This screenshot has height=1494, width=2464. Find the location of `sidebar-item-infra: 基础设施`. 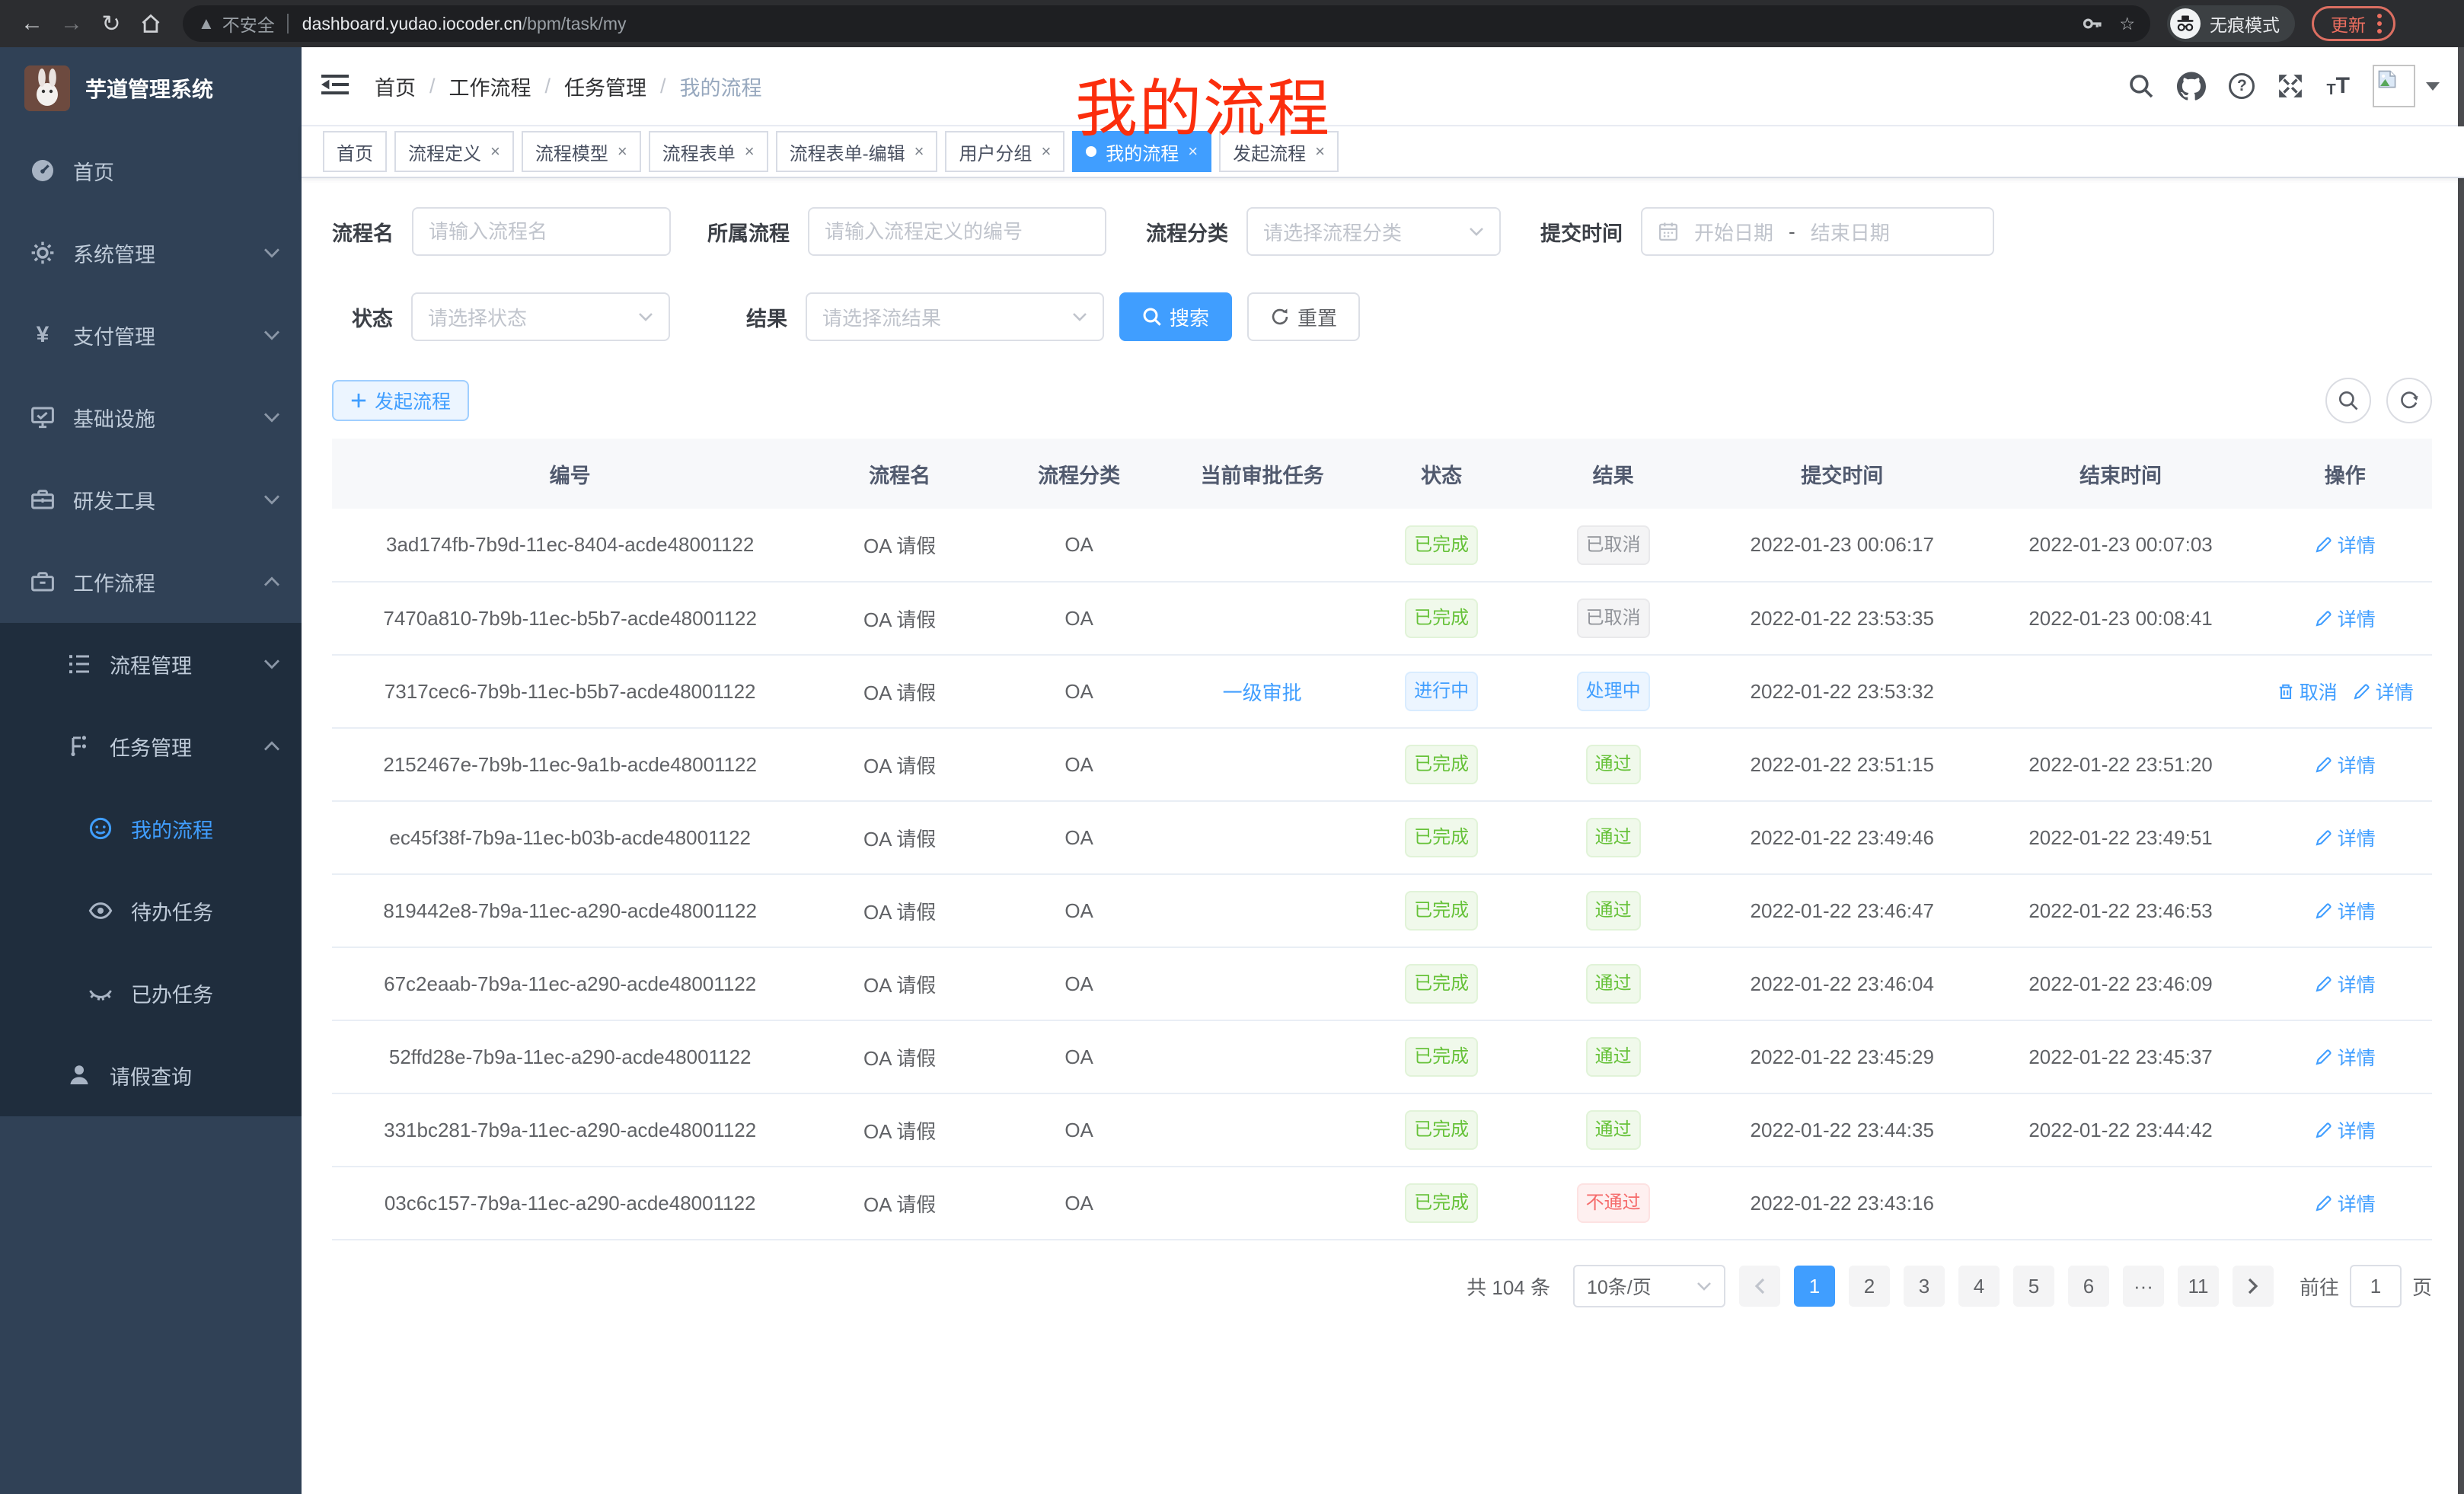

sidebar-item-infra: 基础设施 is located at coordinates (151, 417).